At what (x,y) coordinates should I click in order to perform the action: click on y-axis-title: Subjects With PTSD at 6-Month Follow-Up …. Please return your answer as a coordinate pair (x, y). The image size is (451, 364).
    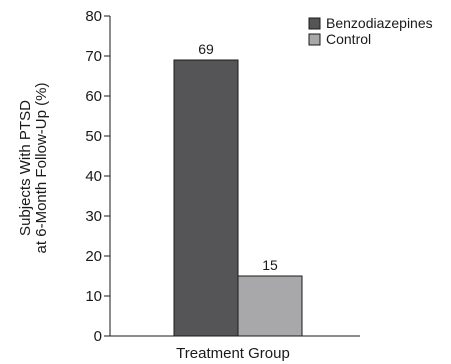
    Looking at the image, I should click on (33, 168).